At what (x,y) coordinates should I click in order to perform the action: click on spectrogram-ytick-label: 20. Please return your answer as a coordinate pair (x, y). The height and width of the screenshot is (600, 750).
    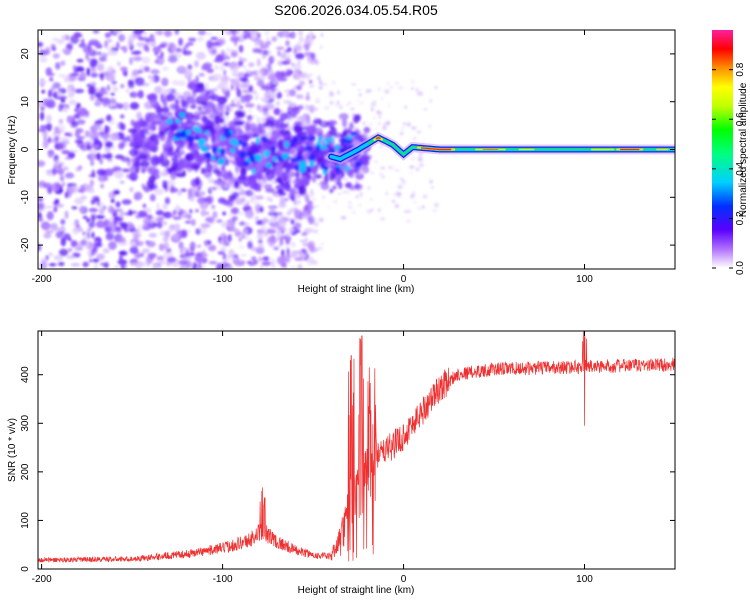
    Looking at the image, I should click on (25, 54).